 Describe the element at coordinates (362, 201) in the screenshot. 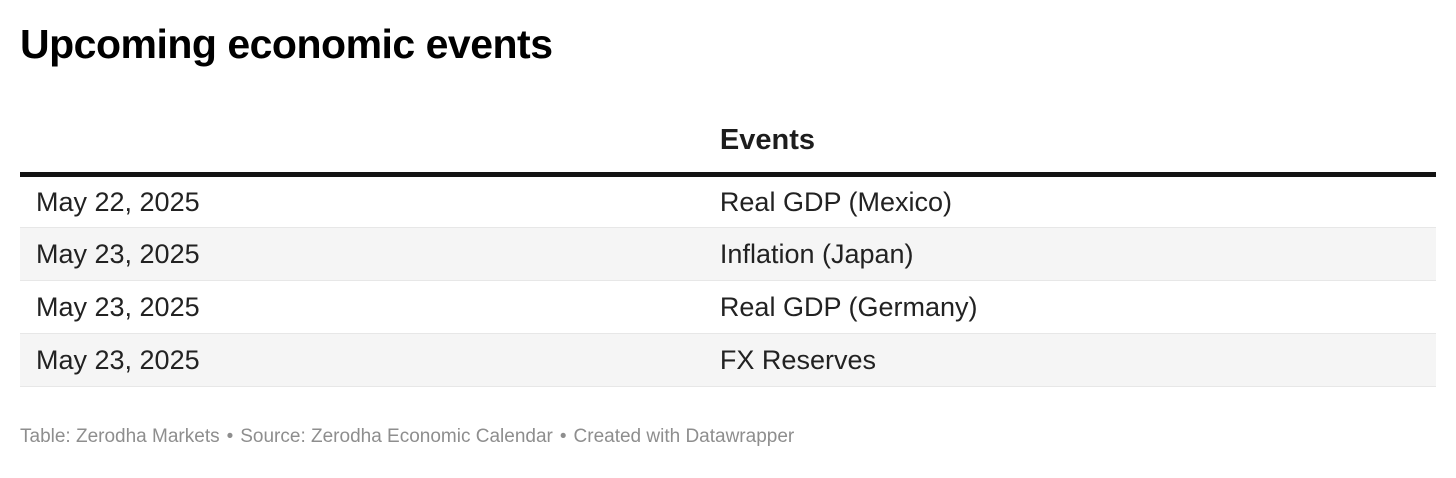

I see `date-cell: May 22, 2025` at that location.